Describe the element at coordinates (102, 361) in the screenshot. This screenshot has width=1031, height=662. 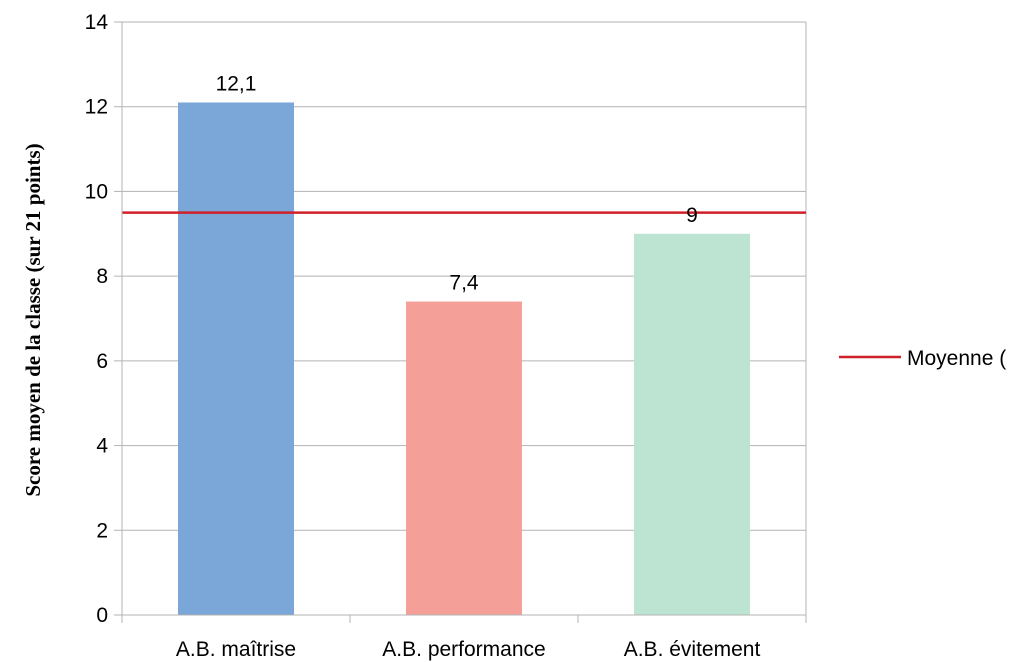
I see `y-tick-label: 6` at that location.